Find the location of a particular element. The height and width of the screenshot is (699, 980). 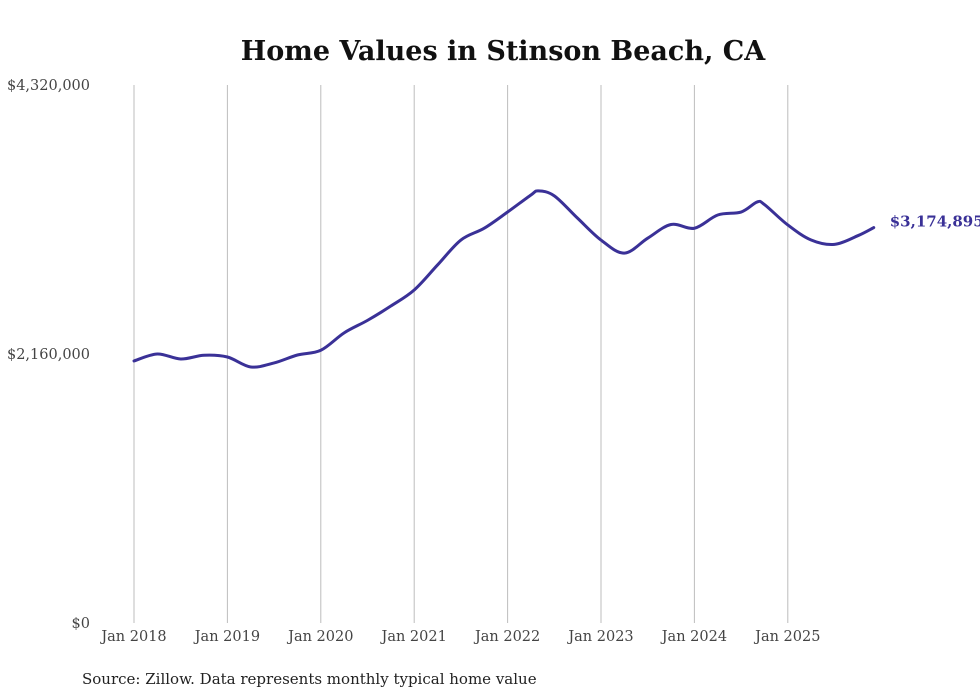

y-tick-label: $0 is located at coordinates (81, 624).